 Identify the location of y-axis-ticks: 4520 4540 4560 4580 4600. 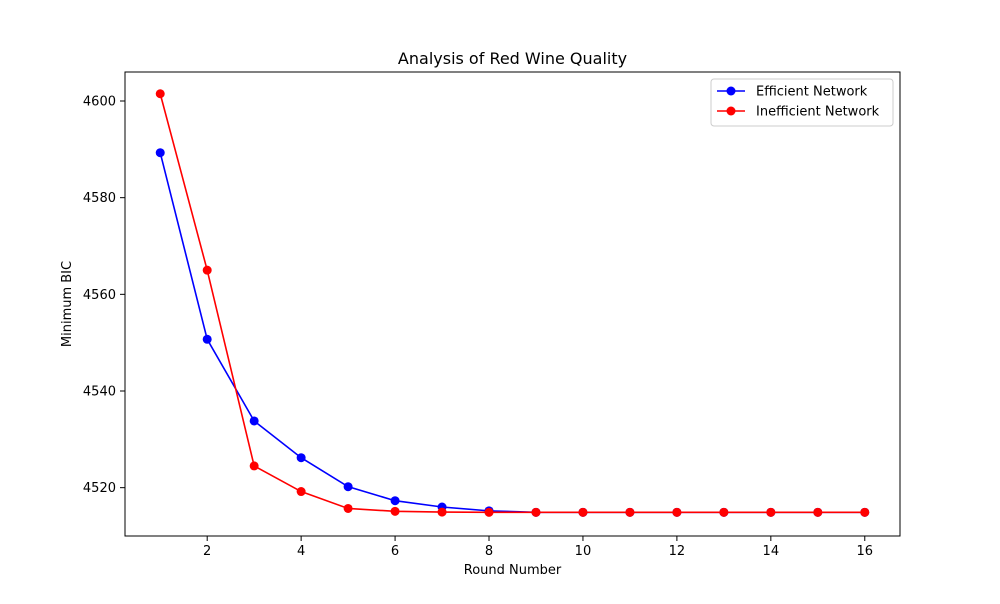
(104, 295).